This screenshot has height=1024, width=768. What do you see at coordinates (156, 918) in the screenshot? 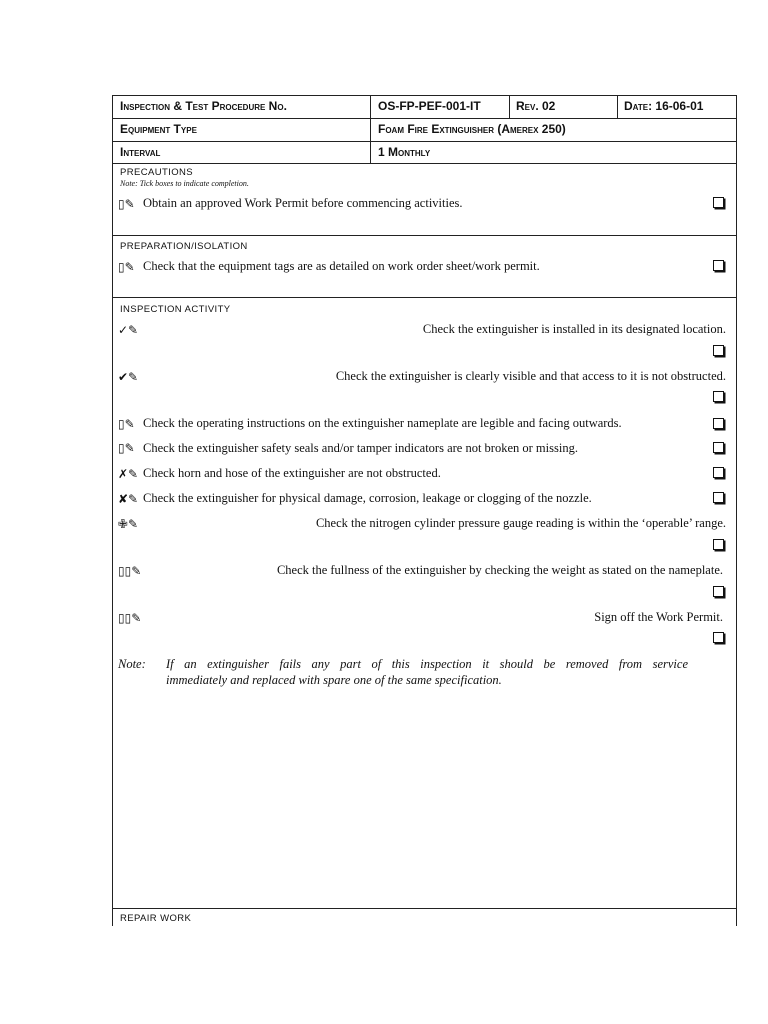
I see `repair-title: Repair Work` at bounding box center [156, 918].